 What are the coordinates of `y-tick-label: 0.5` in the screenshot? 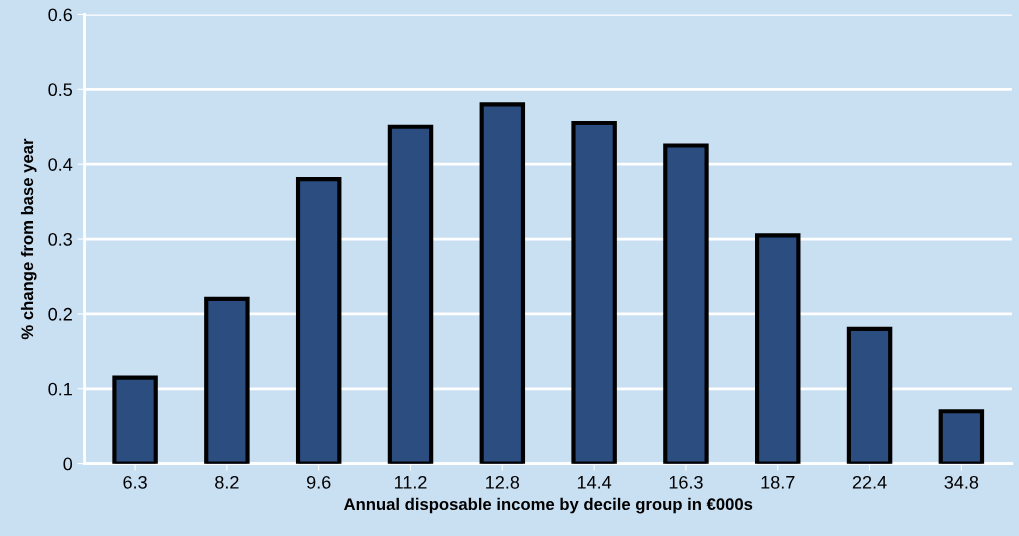 It's located at (60, 90).